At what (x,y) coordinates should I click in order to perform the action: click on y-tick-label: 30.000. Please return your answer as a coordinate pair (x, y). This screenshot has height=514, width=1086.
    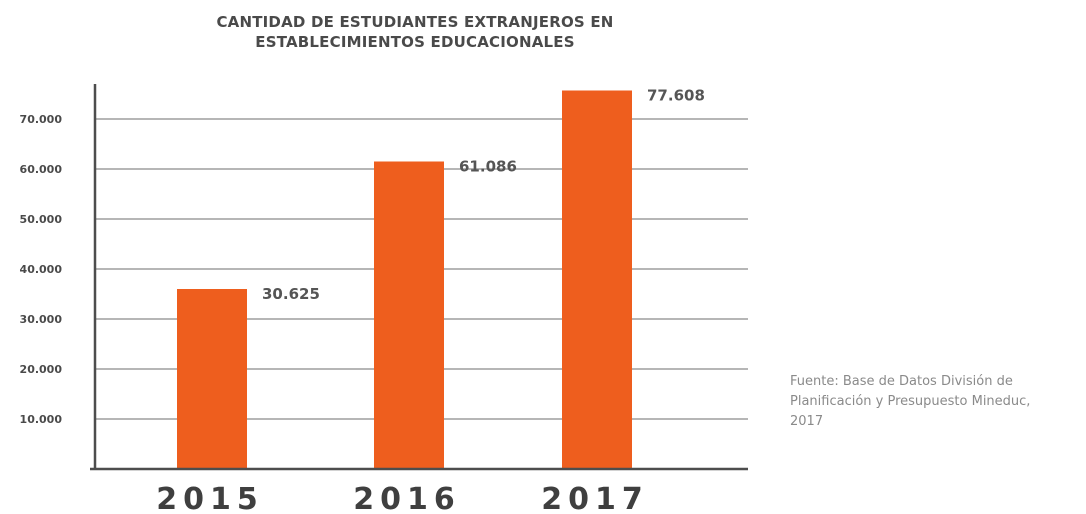
    Looking at the image, I should click on (41, 319).